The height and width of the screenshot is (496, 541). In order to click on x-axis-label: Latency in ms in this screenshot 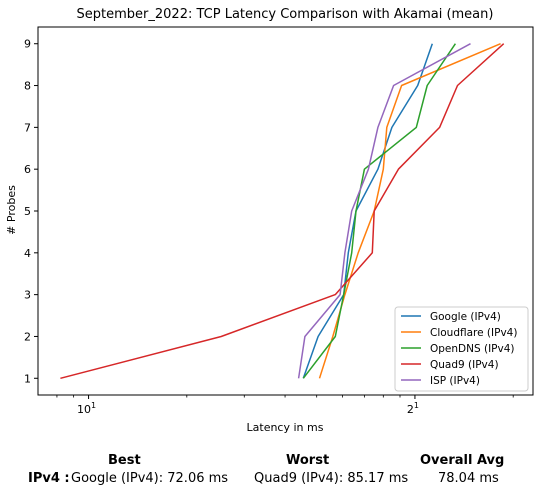, I will do `click(285, 427)`.